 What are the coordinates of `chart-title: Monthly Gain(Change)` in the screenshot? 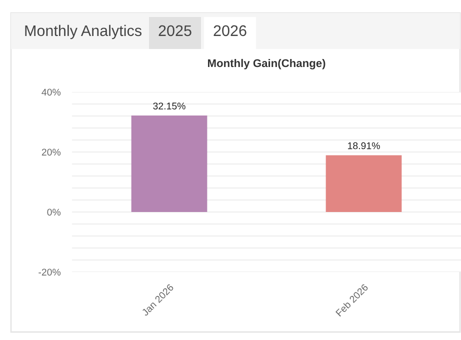 It's located at (267, 64).